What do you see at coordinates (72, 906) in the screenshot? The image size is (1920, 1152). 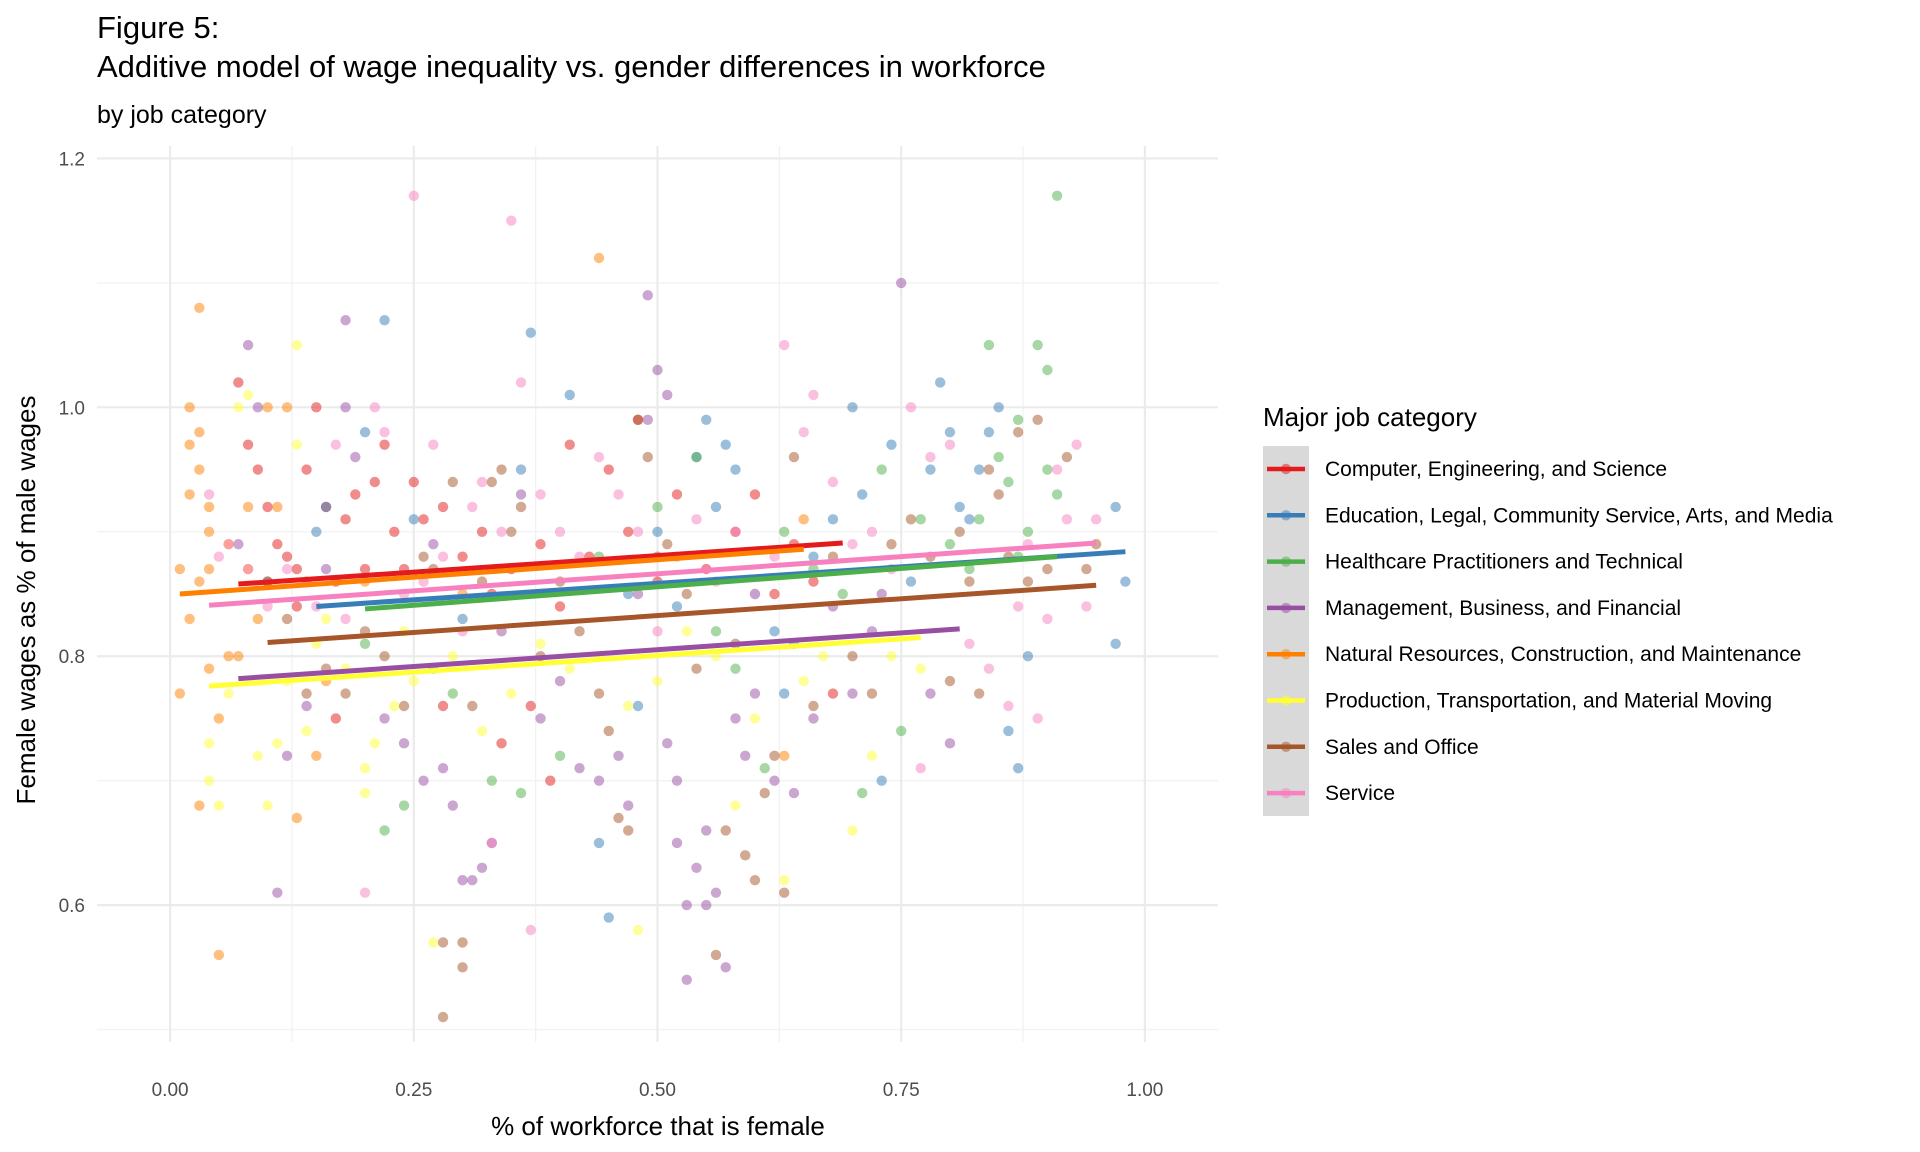 I see `y-tick-label: 0.6` at bounding box center [72, 906].